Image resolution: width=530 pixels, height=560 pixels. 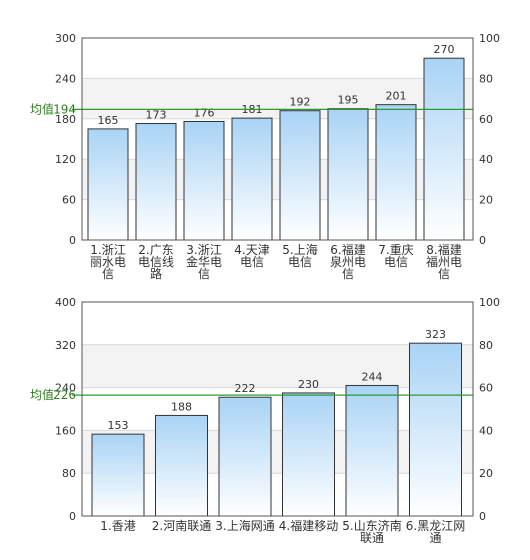 What do you see at coordinates (65, 345) in the screenshot?
I see `y-tick-label: 320` at bounding box center [65, 345].